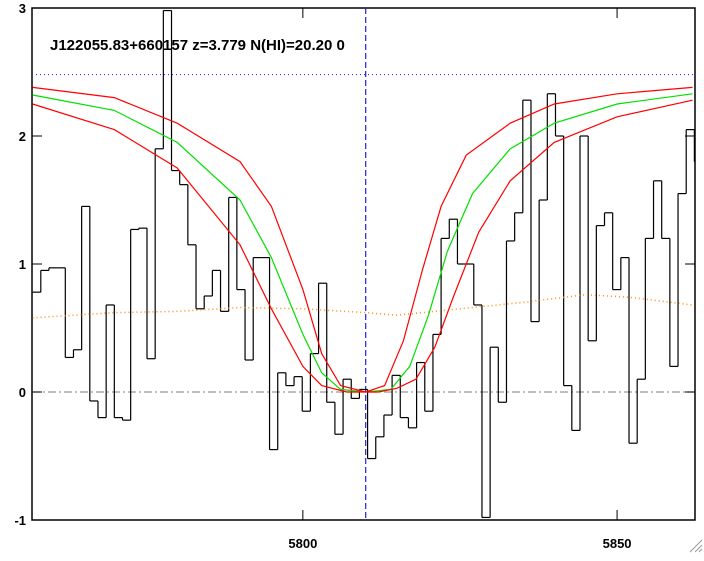 The height and width of the screenshot is (561, 704). Describe the element at coordinates (22, 264) in the screenshot. I see `y-tick-label: 1` at that location.